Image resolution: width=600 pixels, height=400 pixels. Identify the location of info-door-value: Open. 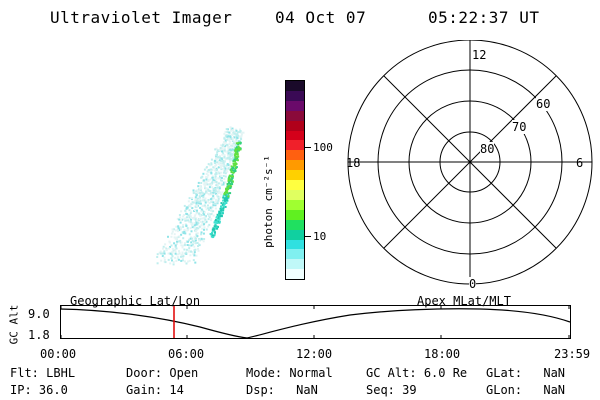
(184, 373).